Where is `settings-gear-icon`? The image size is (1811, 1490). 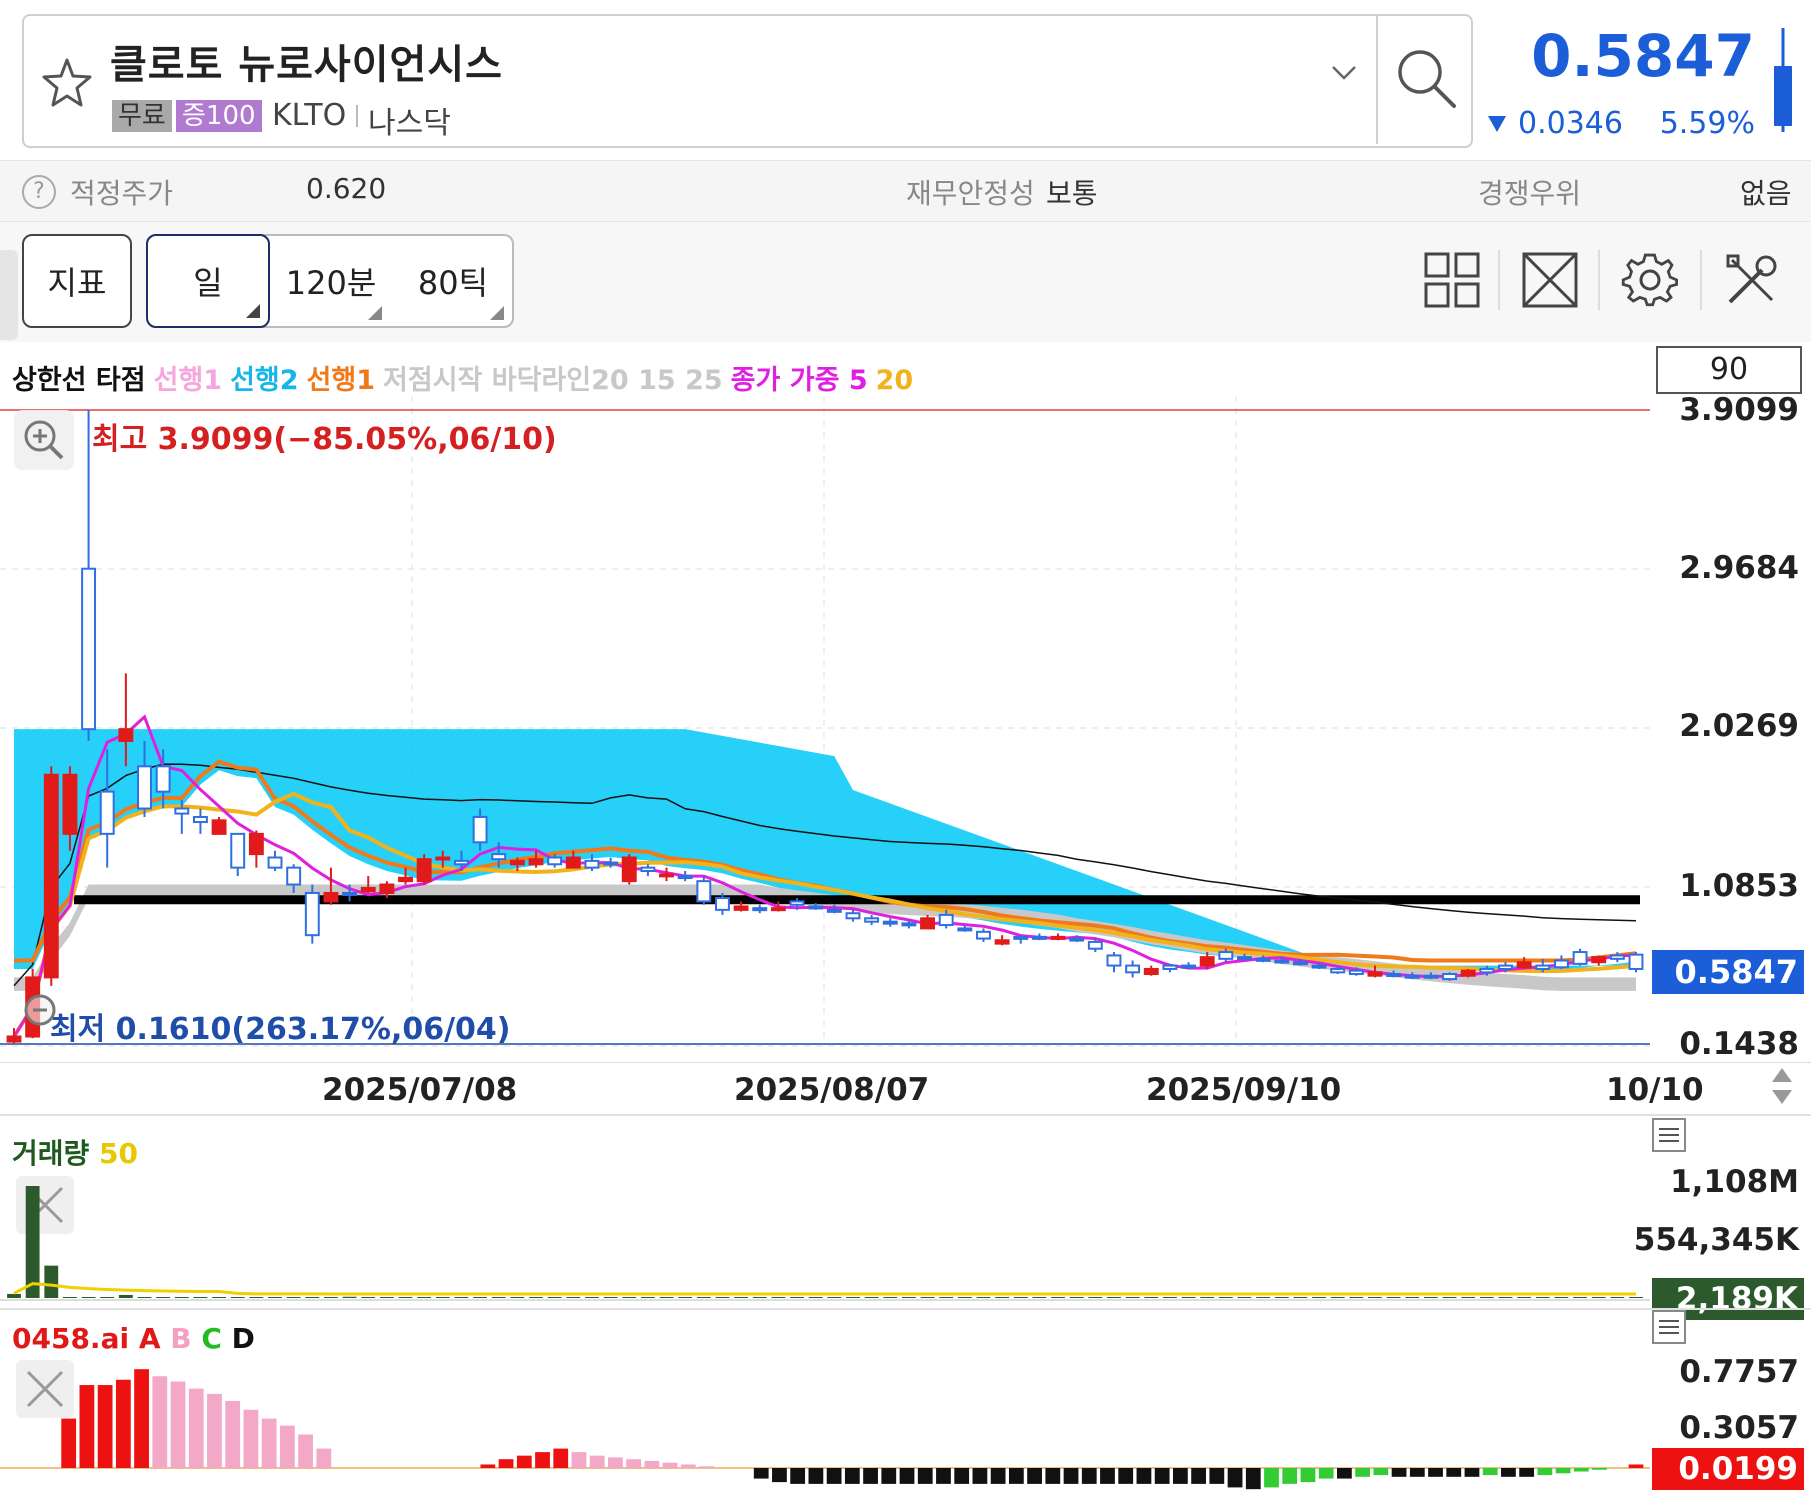 settings-gear-icon is located at coordinates (1650, 280).